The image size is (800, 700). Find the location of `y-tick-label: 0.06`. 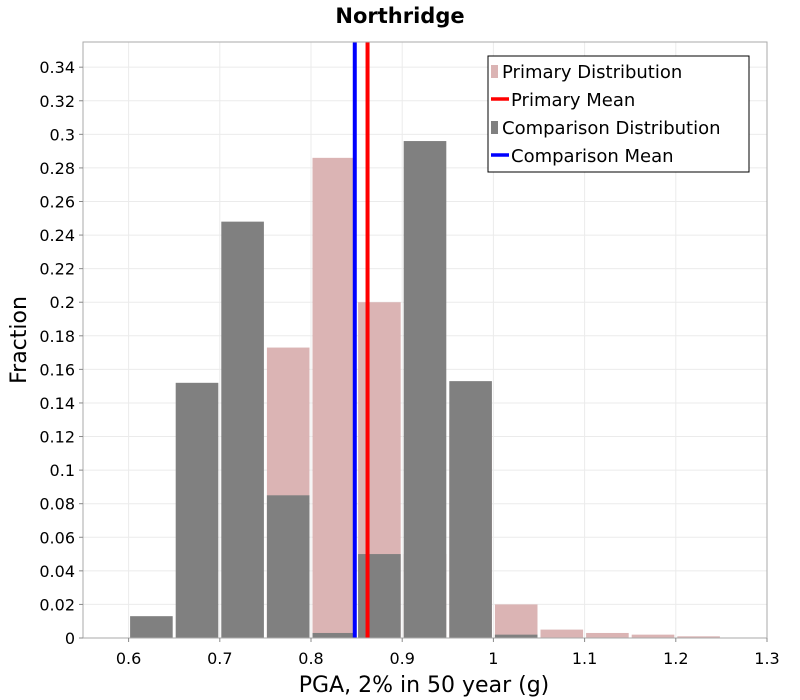

y-tick-label: 0.06 is located at coordinates (57, 537).